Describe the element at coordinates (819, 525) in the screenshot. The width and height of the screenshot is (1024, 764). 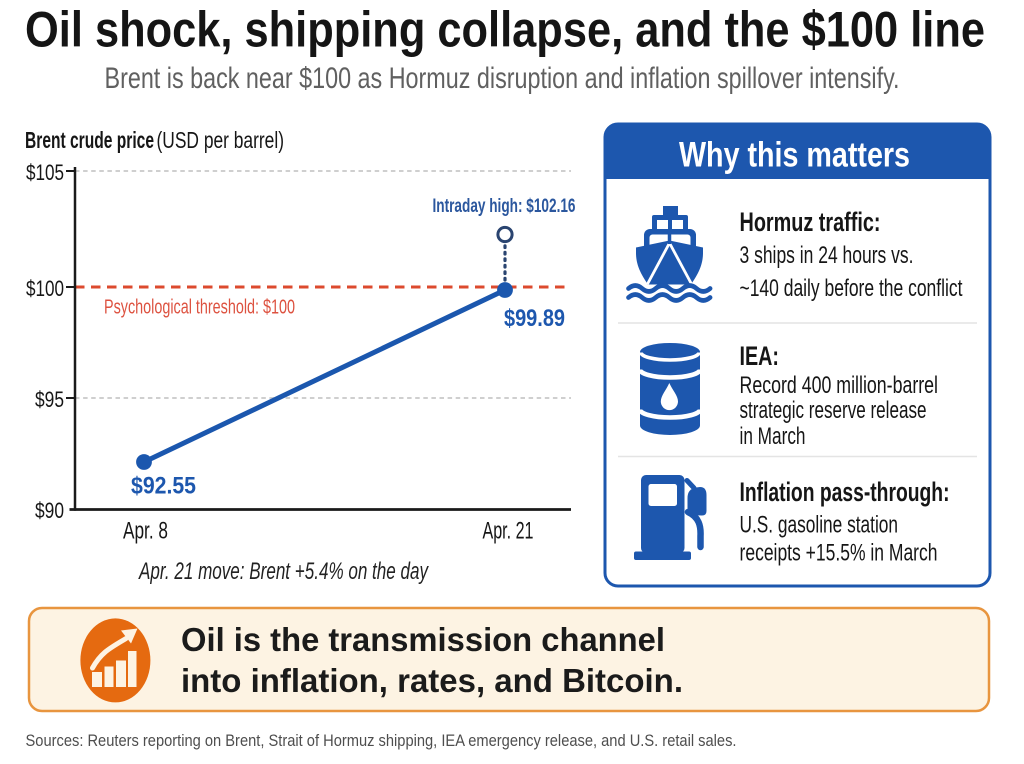
I see `svg-text: U.S. gasoline station` at that location.